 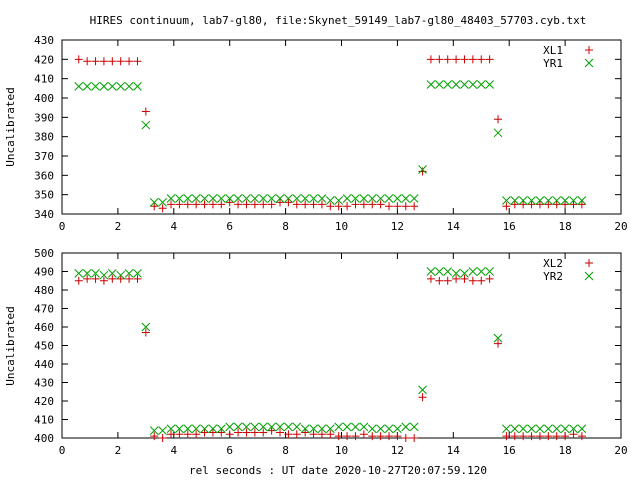 I want to click on x-tick-label: 12, so click(x=397, y=226).